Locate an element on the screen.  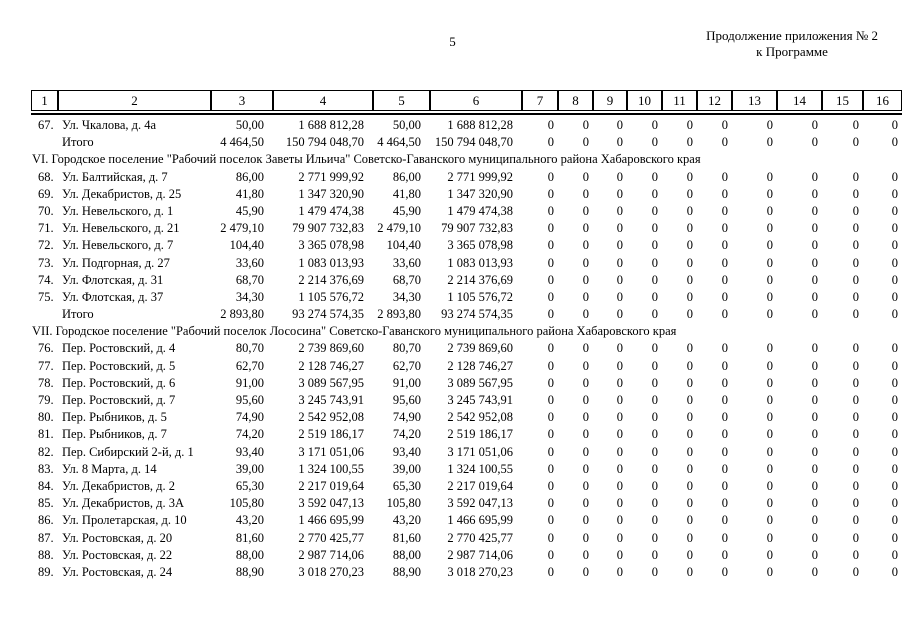
column-number-cell: 3 is located at coordinates (242, 100).